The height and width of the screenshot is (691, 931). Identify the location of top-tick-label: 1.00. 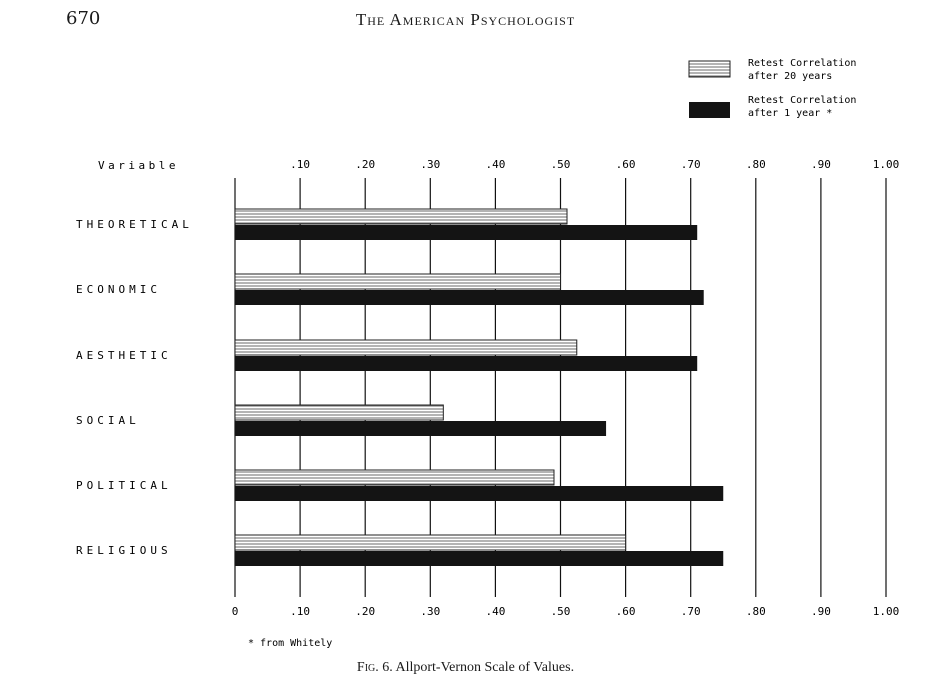
(886, 164).